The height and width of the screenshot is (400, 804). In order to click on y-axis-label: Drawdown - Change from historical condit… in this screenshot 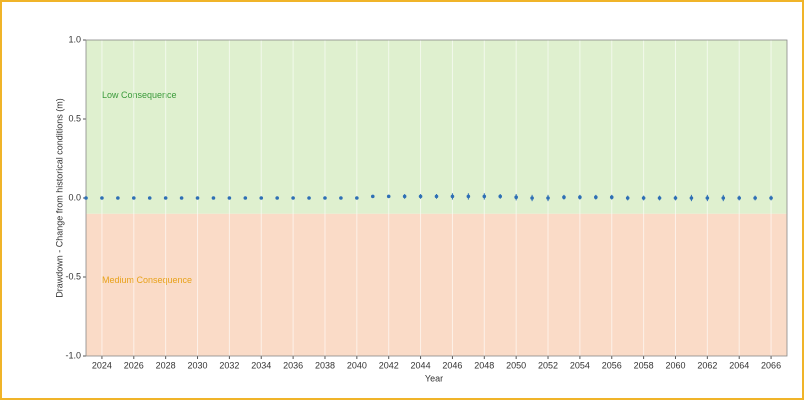, I will do `click(59, 198)`.